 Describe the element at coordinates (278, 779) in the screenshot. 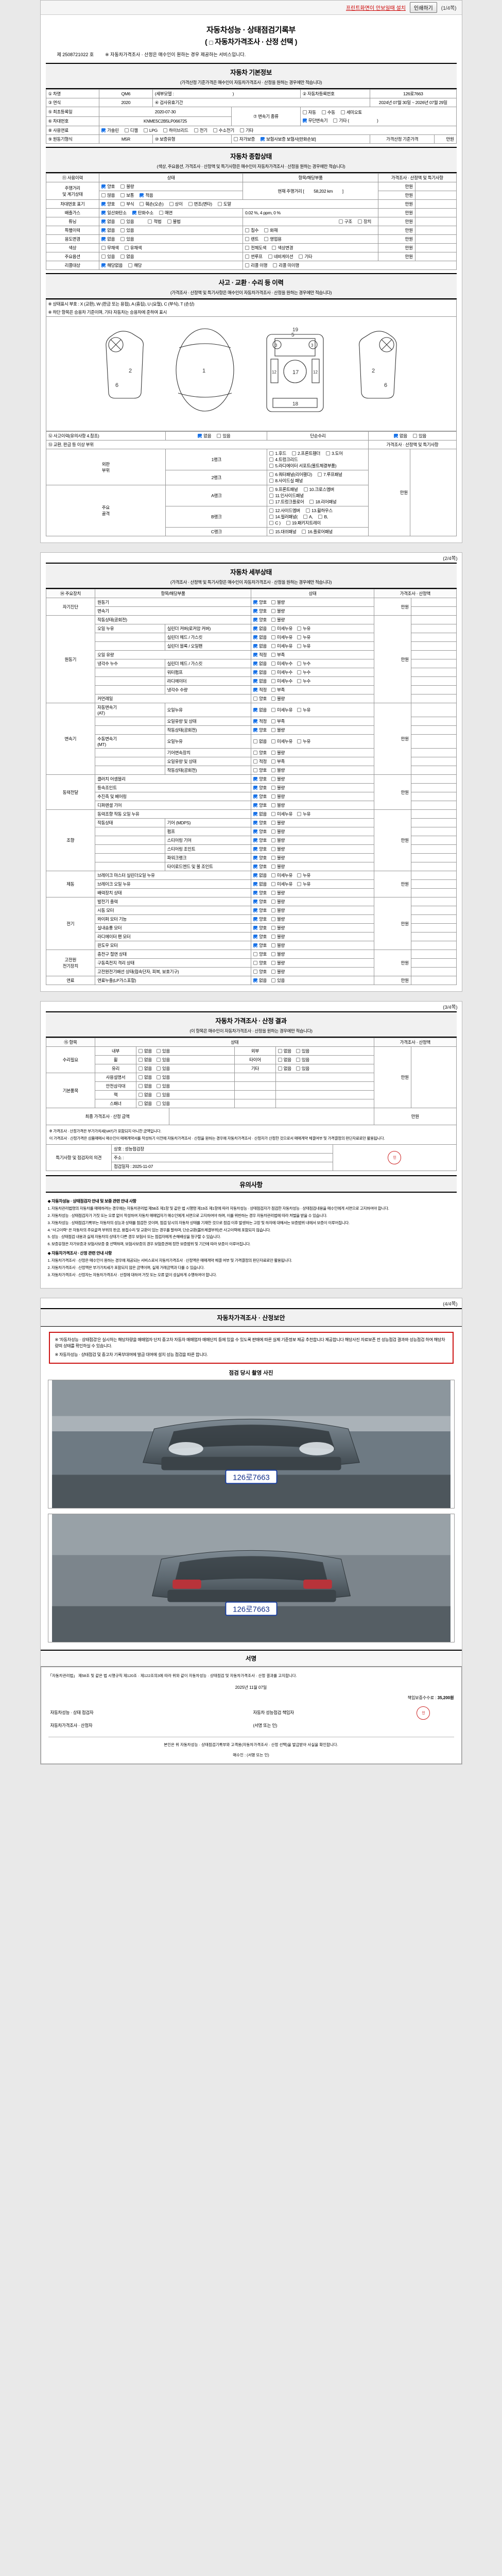

I see `detail-3-0-option-1: 불량` at that location.